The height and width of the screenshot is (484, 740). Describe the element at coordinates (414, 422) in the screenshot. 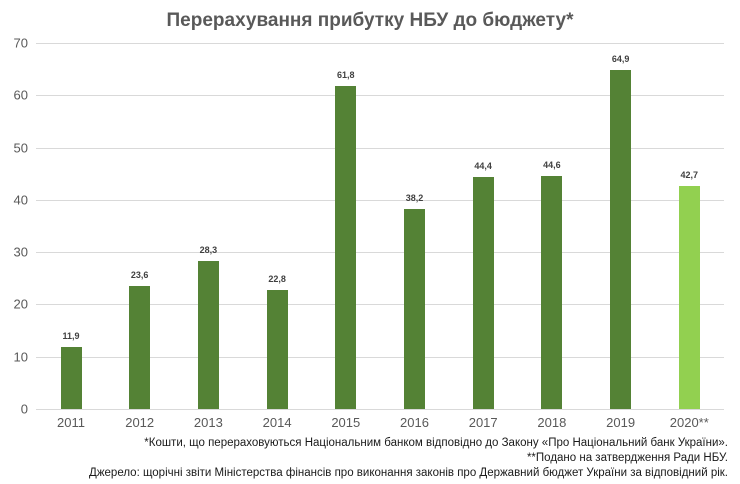

I see `x-tick-label: 2016` at that location.